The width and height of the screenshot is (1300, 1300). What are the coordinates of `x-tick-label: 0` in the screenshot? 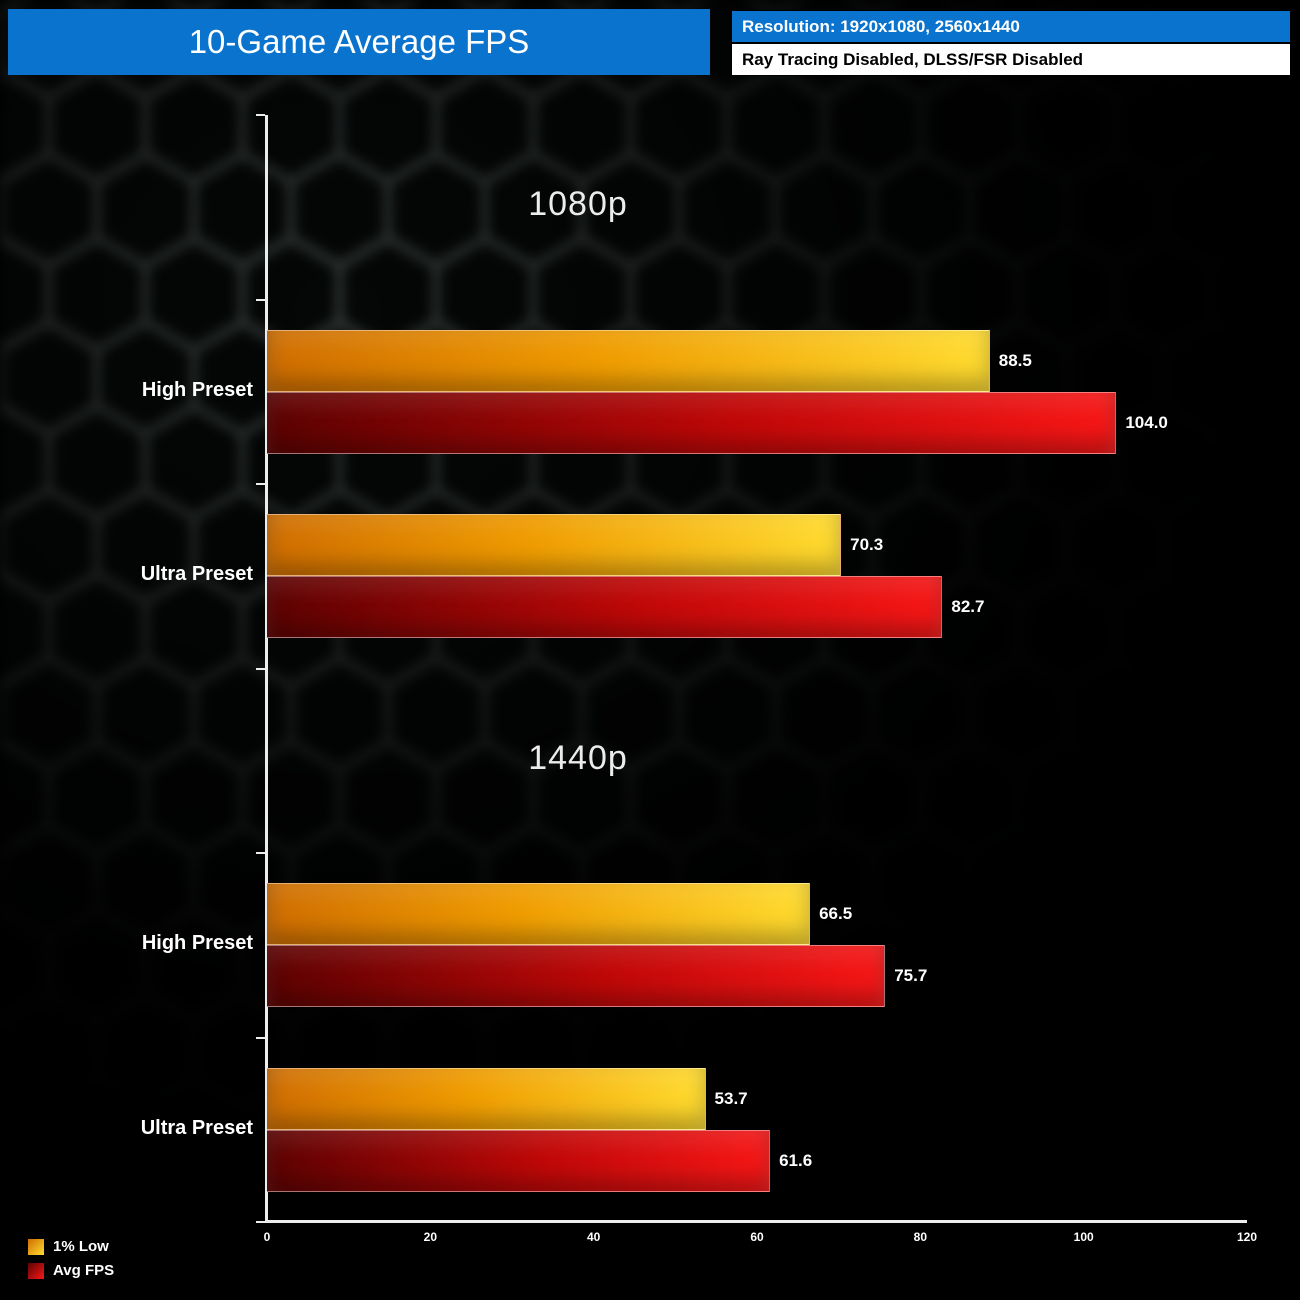 It's located at (267, 1237).